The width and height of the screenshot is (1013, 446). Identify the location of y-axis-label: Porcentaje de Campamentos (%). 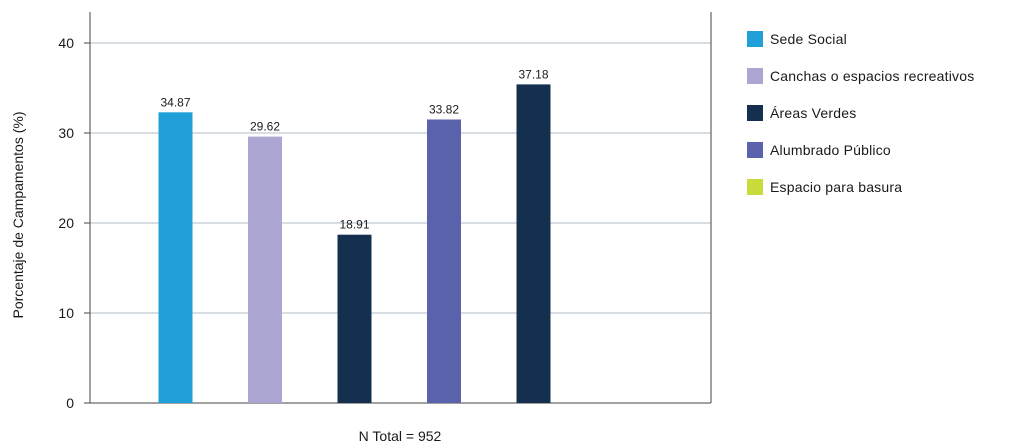
(18, 215).